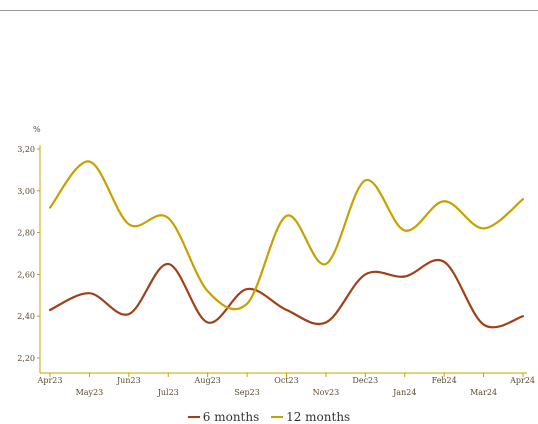  I want to click on top-divider, so click(269, 10).